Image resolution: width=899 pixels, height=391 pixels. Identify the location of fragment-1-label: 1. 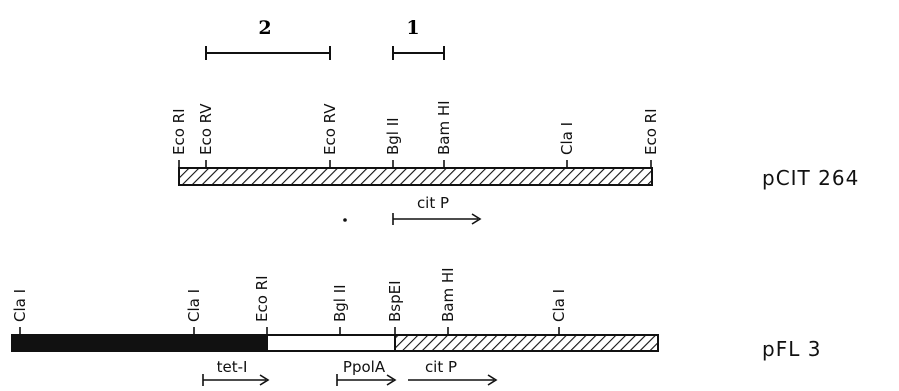
(412, 28).